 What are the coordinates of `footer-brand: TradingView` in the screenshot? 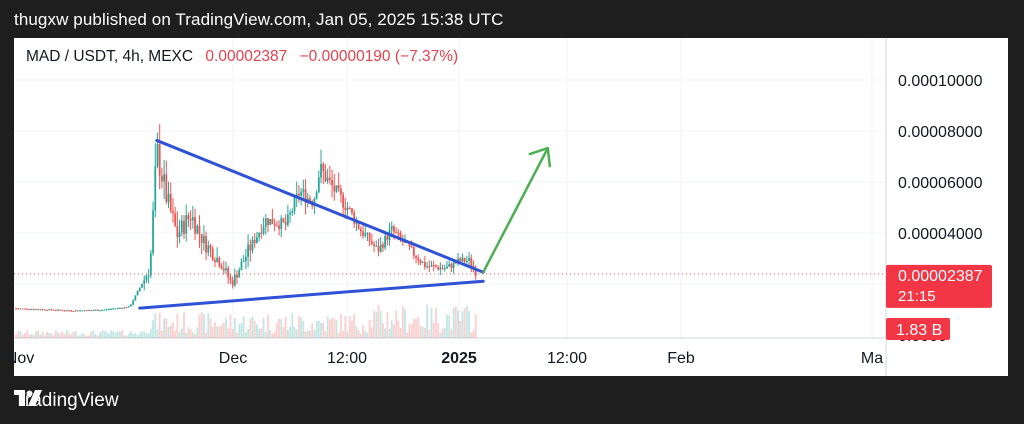 It's located at (66, 401).